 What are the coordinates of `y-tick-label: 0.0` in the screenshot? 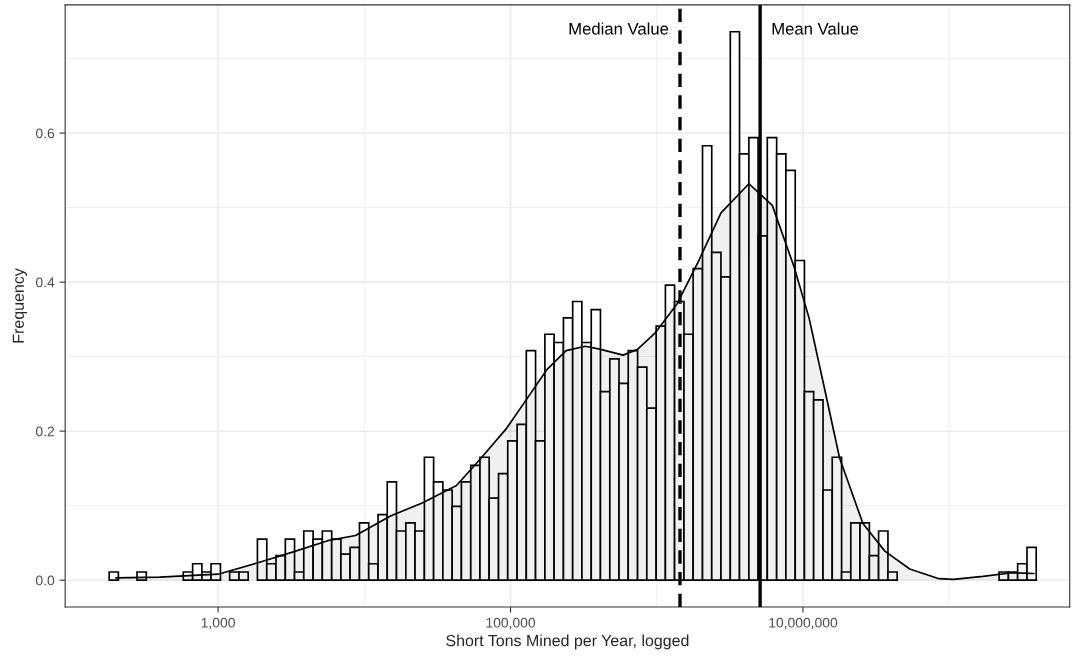 It's located at (45, 580).